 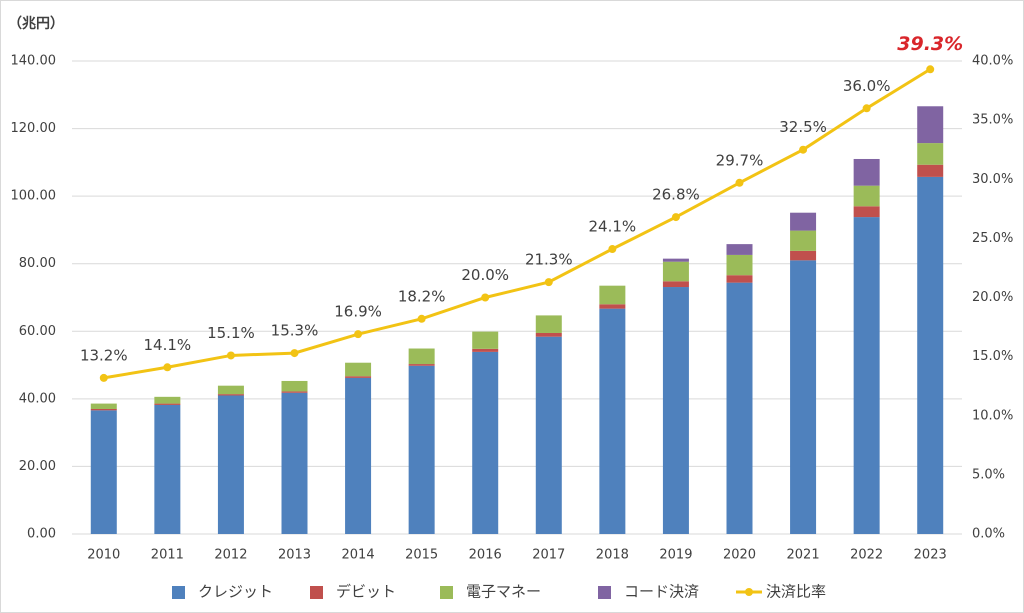 I want to click on data-label: 29.7%, so click(x=740, y=160).